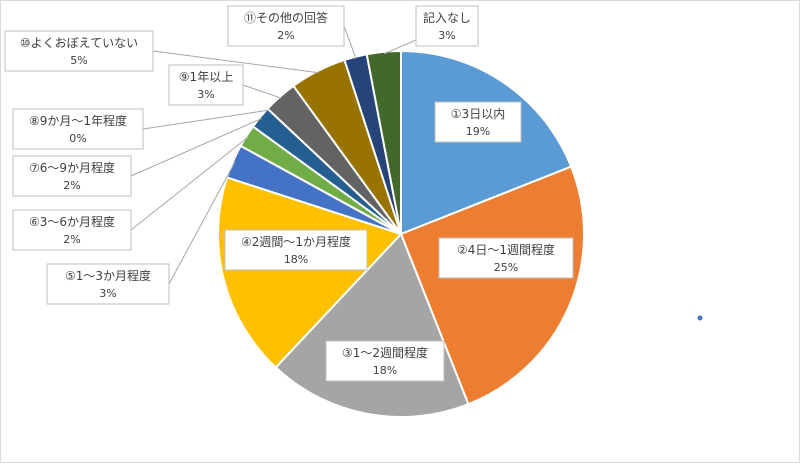 This screenshot has width=800, height=464. Describe the element at coordinates (78, 60) in the screenshot. I see `data-label-percent: 5%` at that location.